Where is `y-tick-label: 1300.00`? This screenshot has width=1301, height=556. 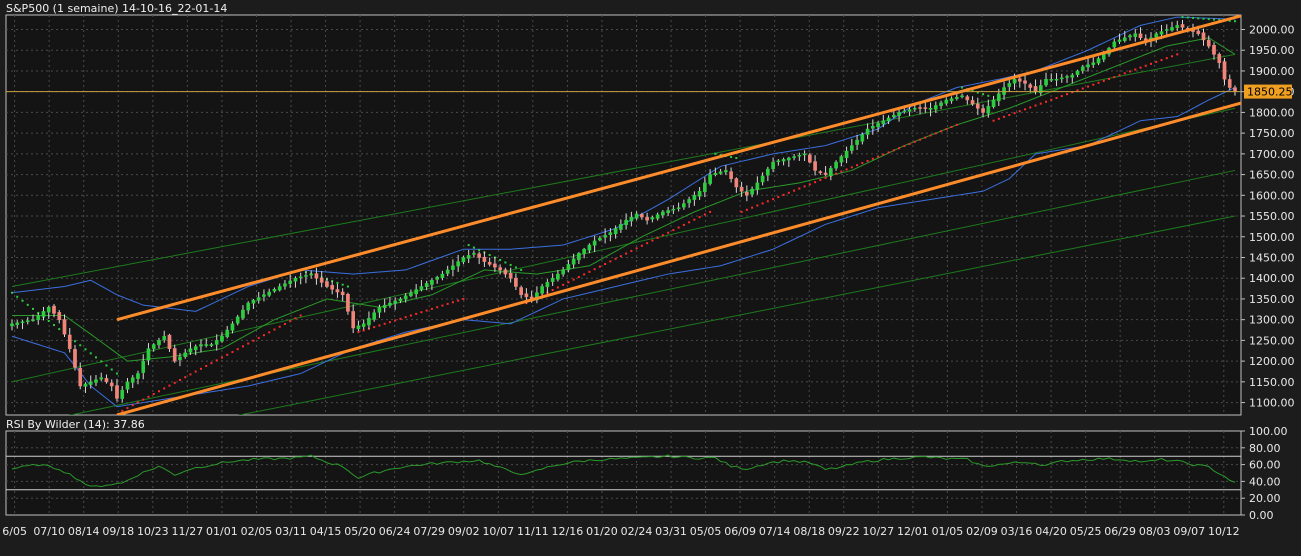
y-tick-label: 1300.00 is located at coordinates (1272, 320).